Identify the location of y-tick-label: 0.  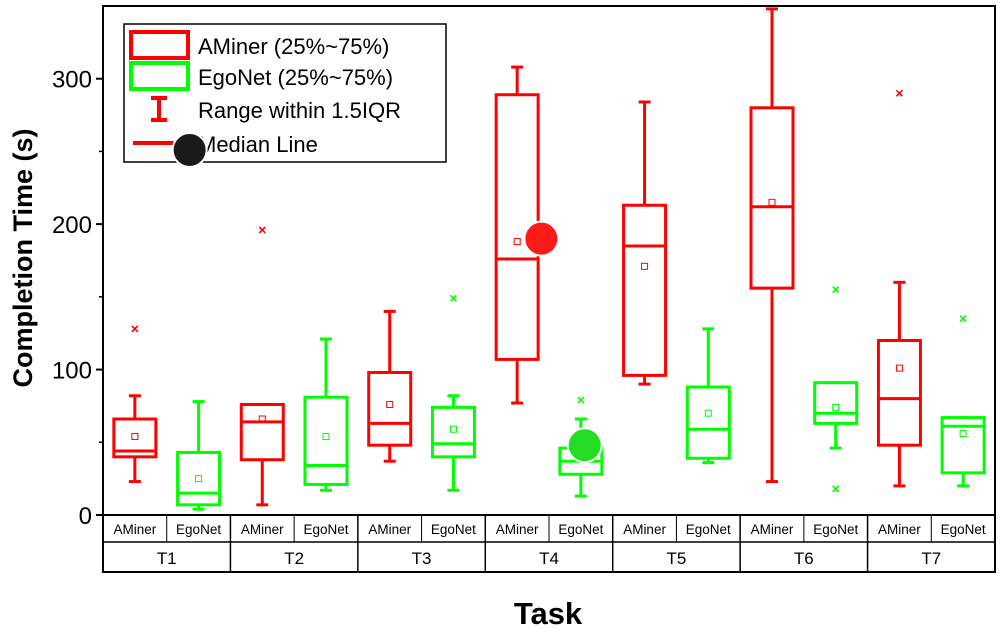
(85, 516).